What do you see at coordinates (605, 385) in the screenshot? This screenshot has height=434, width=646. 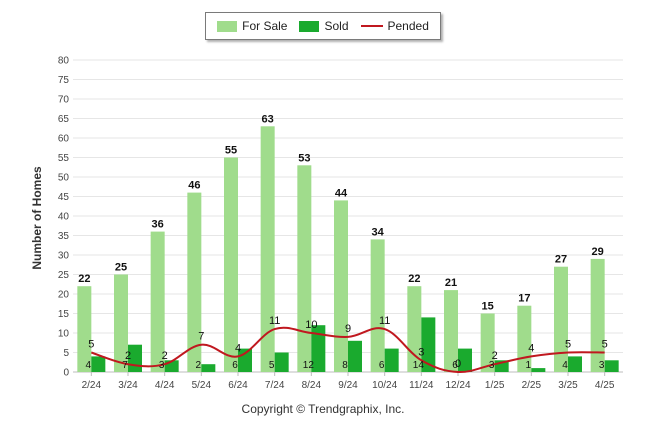 I see `x-tick-label: 4/25` at bounding box center [605, 385].